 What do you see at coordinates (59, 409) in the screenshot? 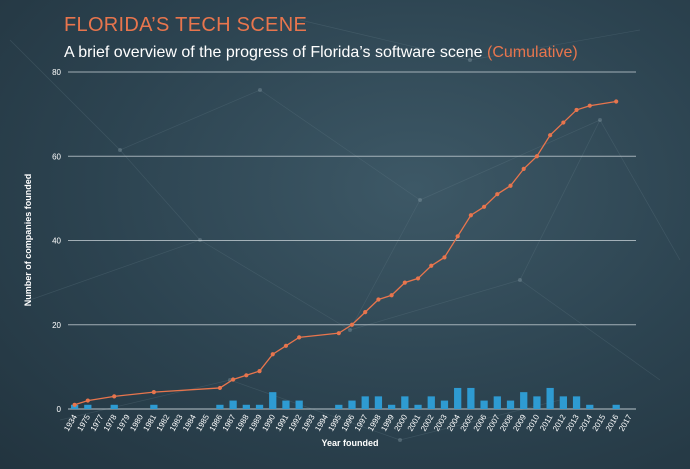
I see `y-tick-label: 0` at bounding box center [59, 409].